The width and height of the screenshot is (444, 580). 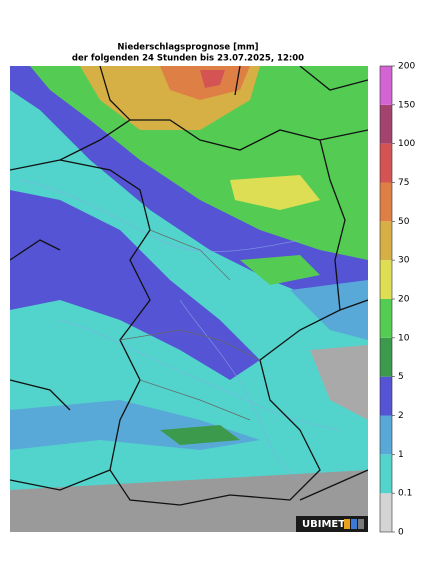 I want to click on colorbar-label: 100, so click(x=406, y=144).